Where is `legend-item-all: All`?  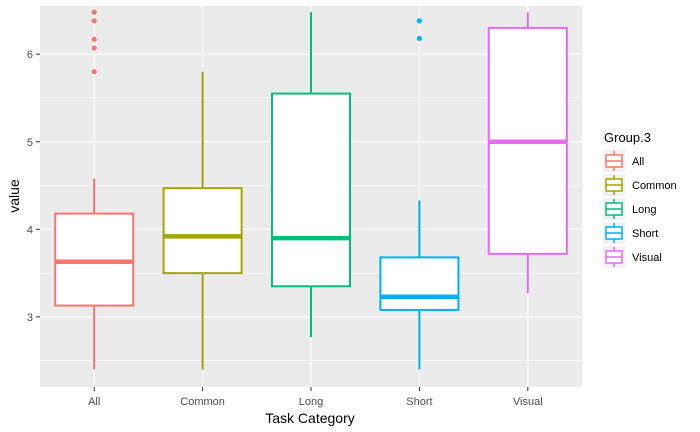 legend-item-all: All is located at coordinates (623, 161).